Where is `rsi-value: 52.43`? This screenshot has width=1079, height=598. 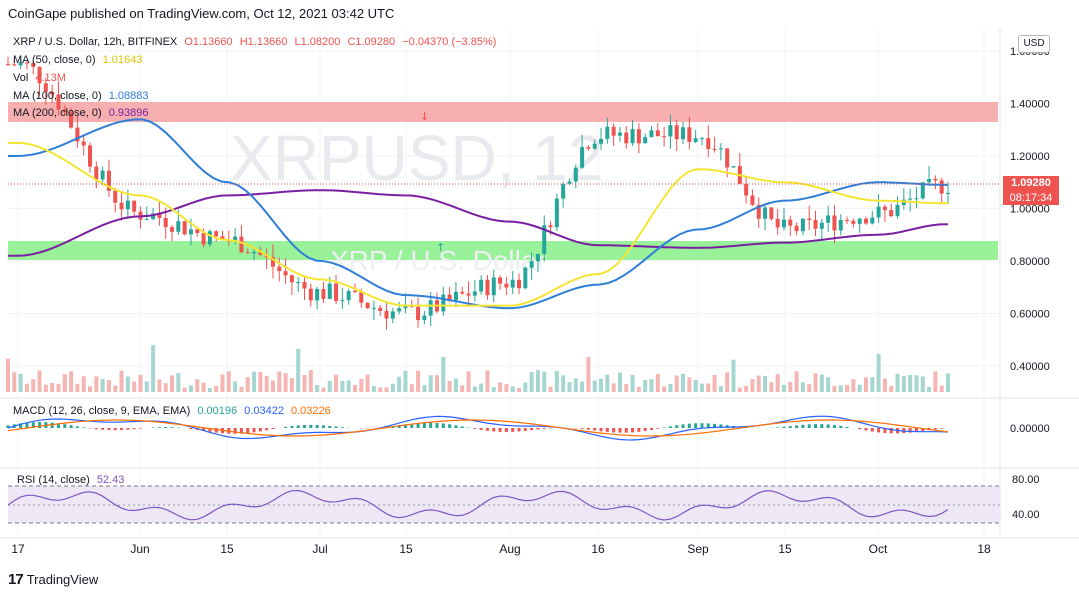 rsi-value: 52.43 is located at coordinates (110, 480).